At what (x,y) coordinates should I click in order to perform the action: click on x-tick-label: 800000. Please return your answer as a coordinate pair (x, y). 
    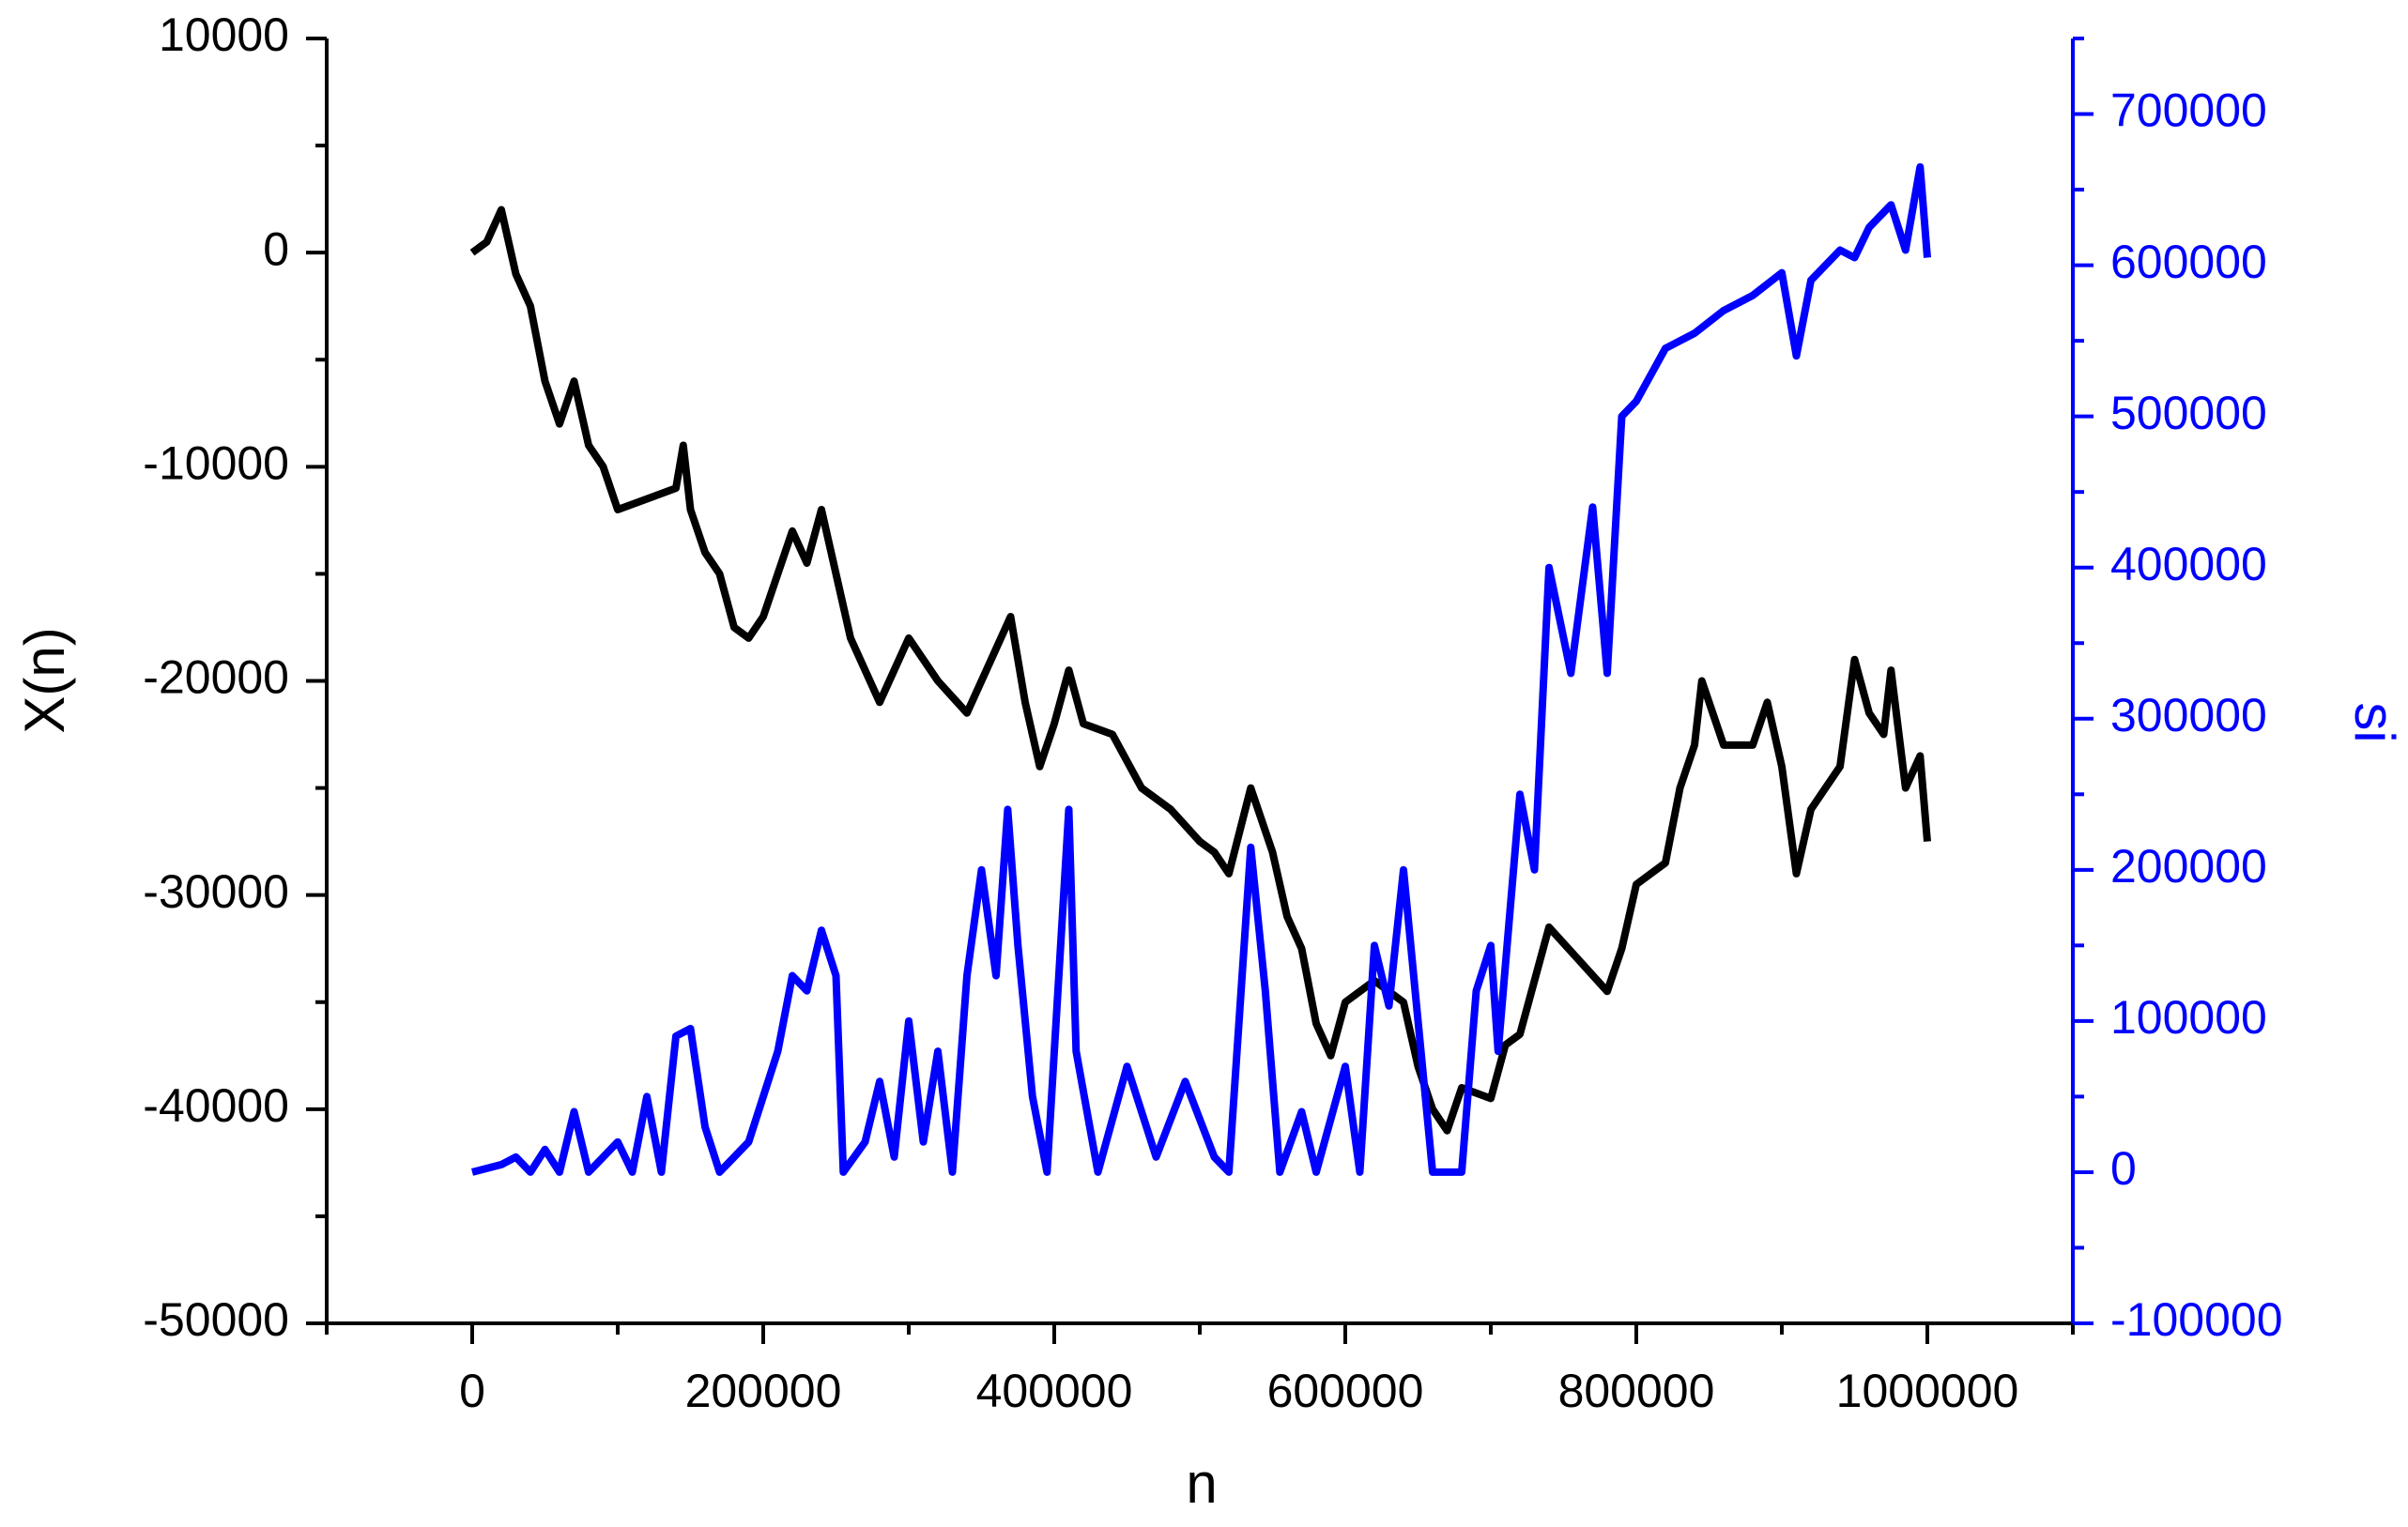
    Looking at the image, I should click on (1637, 1391).